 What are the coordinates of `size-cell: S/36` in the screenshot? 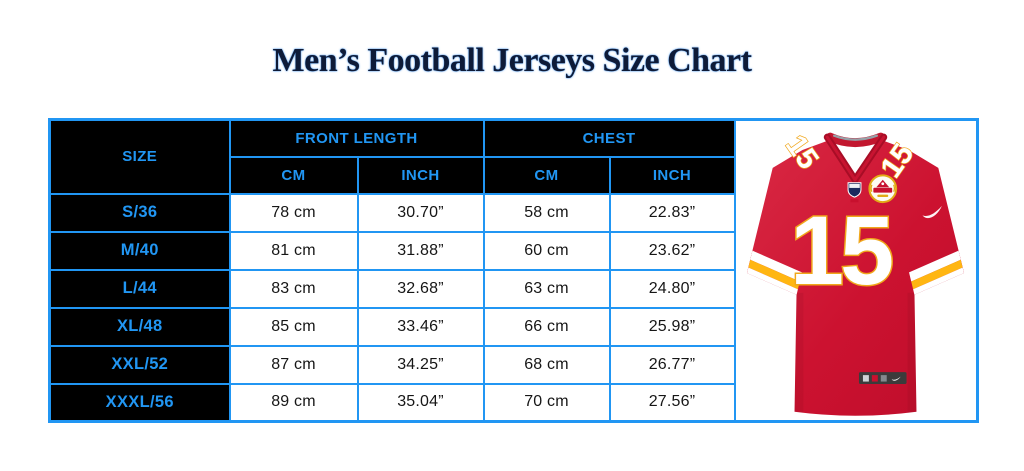 It's located at (139, 212).